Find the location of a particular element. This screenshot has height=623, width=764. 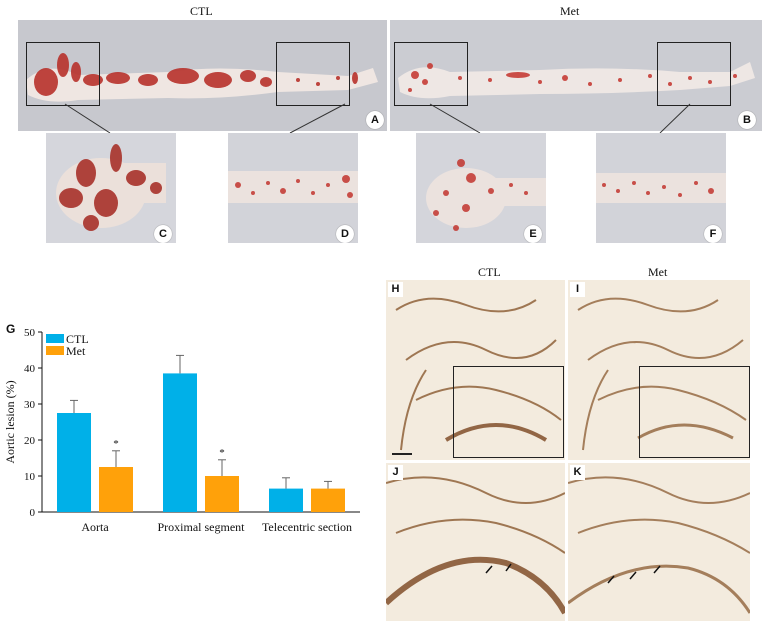

histology-k-drawing is located at coordinates (659, 545).